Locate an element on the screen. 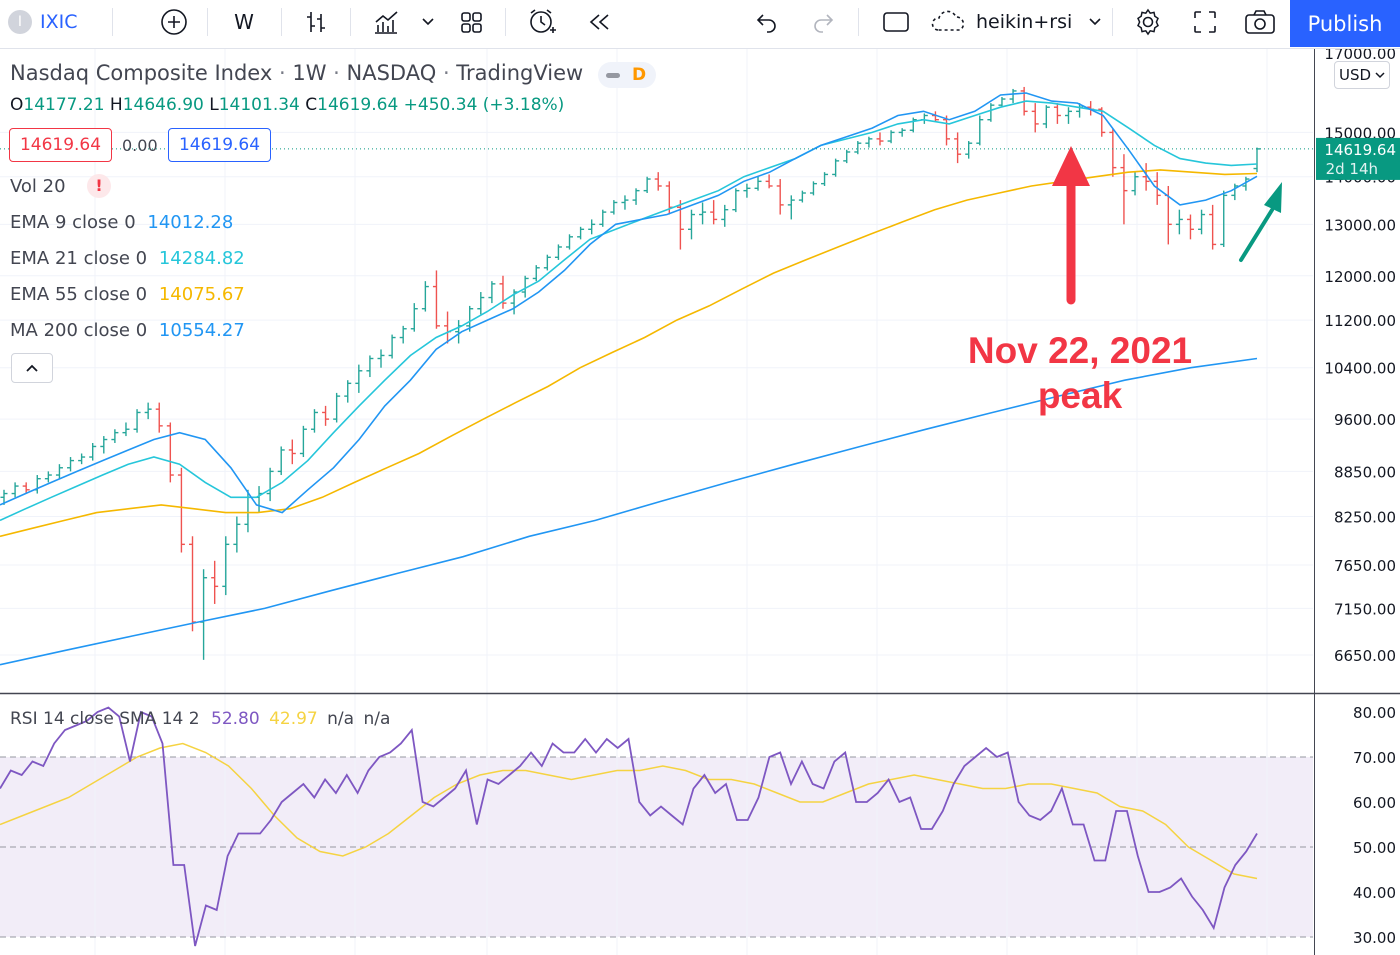 Image resolution: width=1400 pixels, height=955 pixels. sell-price-button: 14619.64 is located at coordinates (60, 145).